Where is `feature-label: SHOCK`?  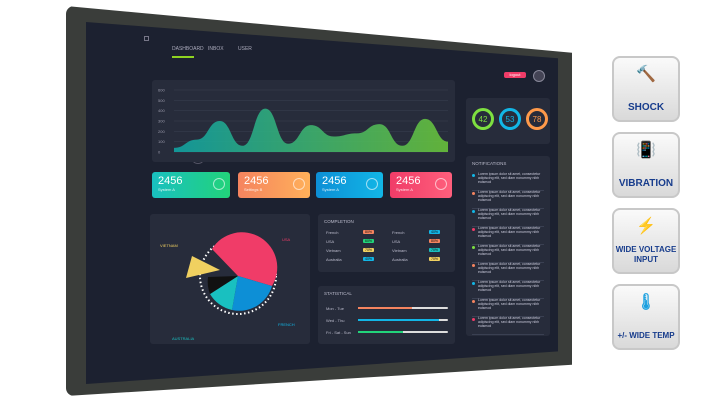 feature-label: SHOCK is located at coordinates (646, 107).